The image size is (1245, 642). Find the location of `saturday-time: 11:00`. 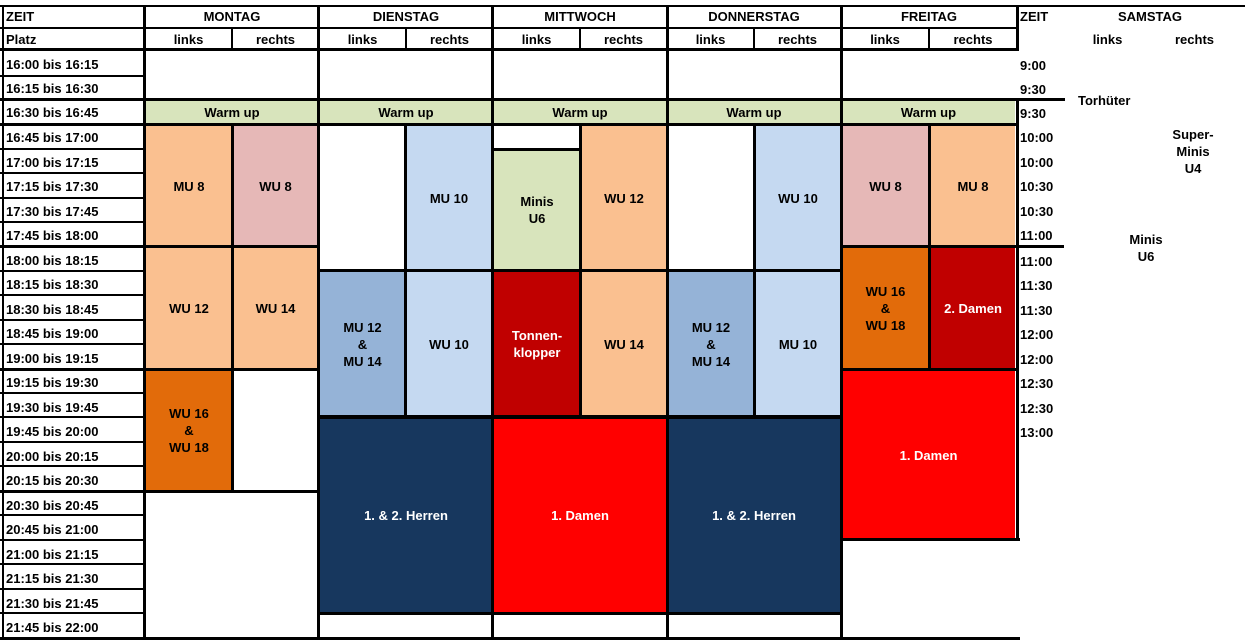

saturday-time: 11:00 is located at coordinates (1036, 261).